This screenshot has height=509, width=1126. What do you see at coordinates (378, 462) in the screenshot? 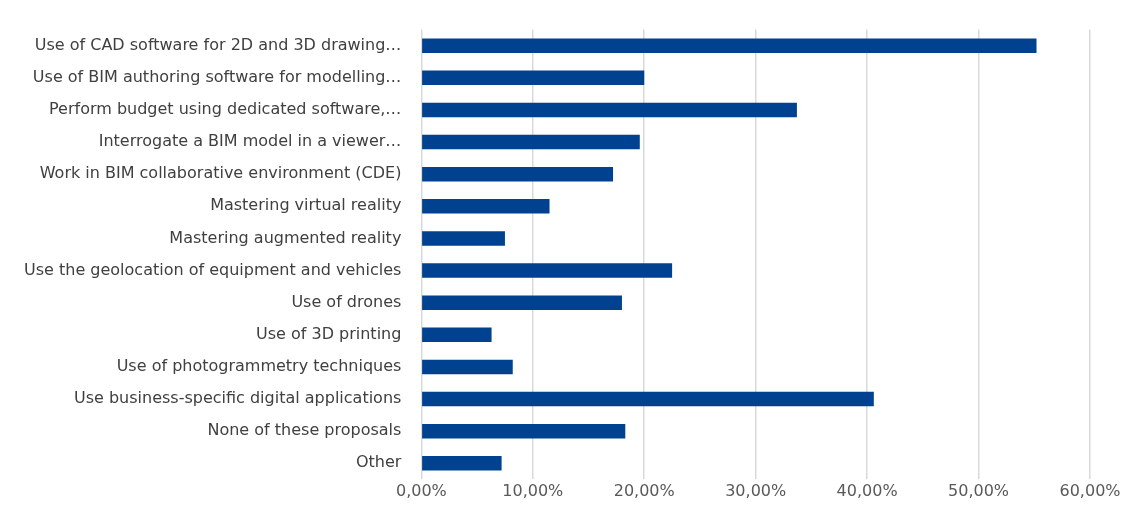
I see `y-tick-label: Other` at bounding box center [378, 462].